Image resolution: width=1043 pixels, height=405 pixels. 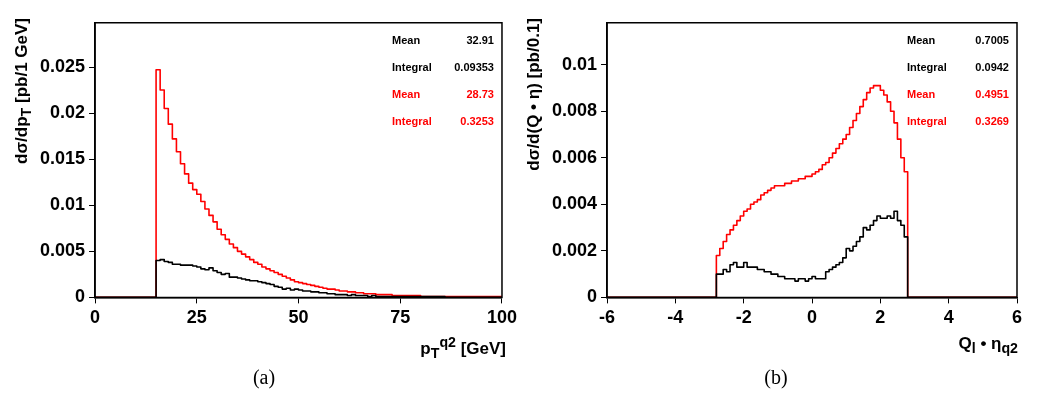 I want to click on y-tick-label: 0.004, so click(x=575, y=203).